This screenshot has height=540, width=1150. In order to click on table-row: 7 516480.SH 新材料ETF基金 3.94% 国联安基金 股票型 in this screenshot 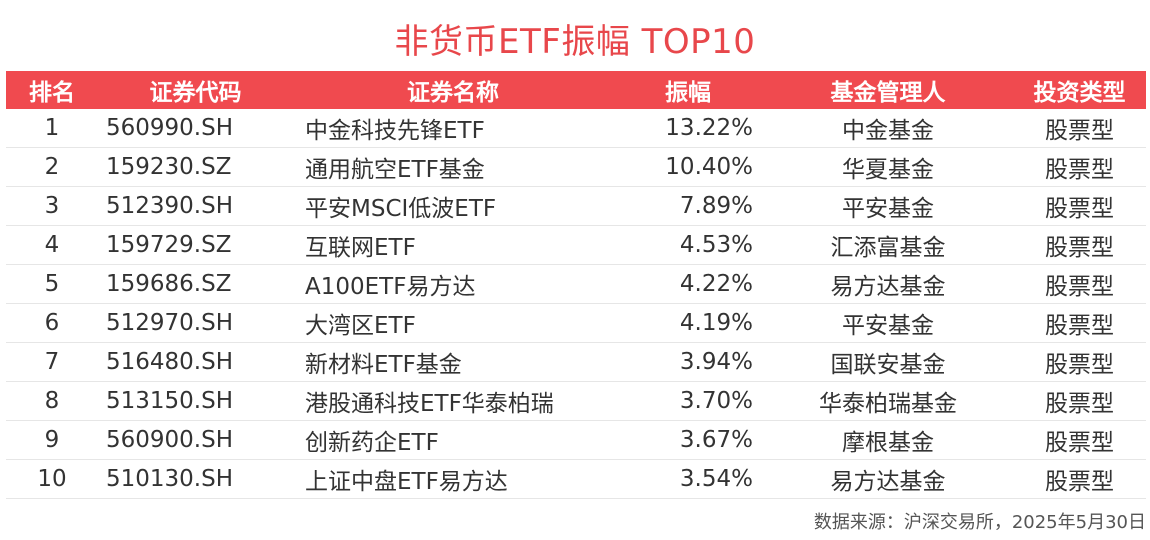, I will do `click(576, 362)`.